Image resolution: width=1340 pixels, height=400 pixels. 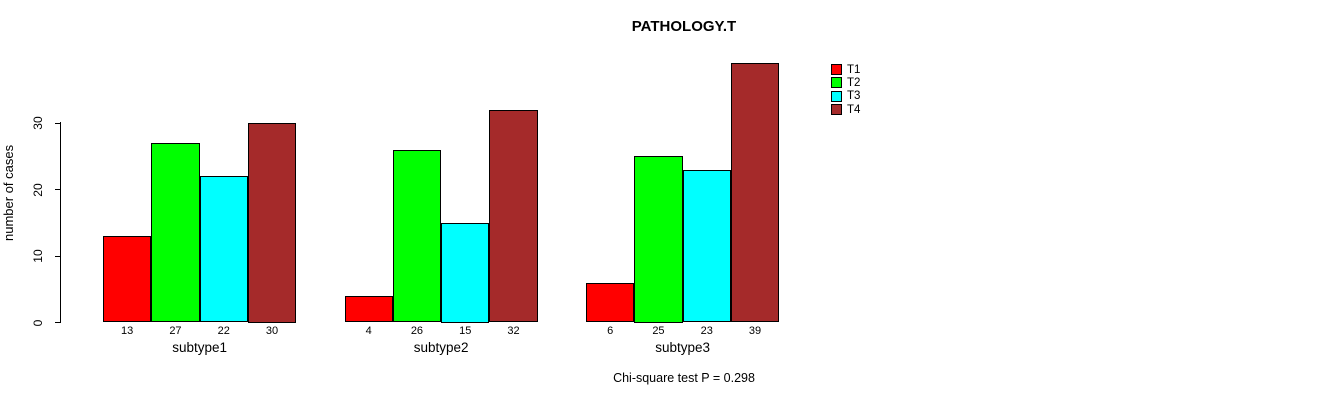 What do you see at coordinates (658, 331) in the screenshot?
I see `bar-value-label: 25` at bounding box center [658, 331].